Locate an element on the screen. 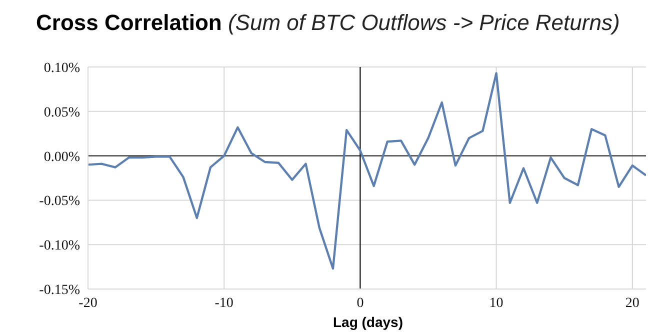 The height and width of the screenshot is (336, 657). x-axis-title: Lag (days) is located at coordinates (368, 322).